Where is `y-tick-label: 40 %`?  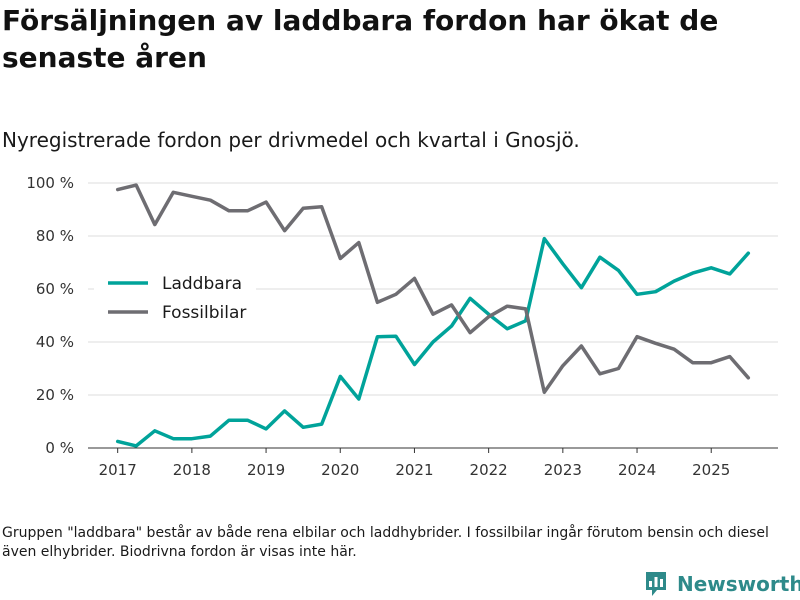
y-tick-label: 40 % is located at coordinates (55, 342).